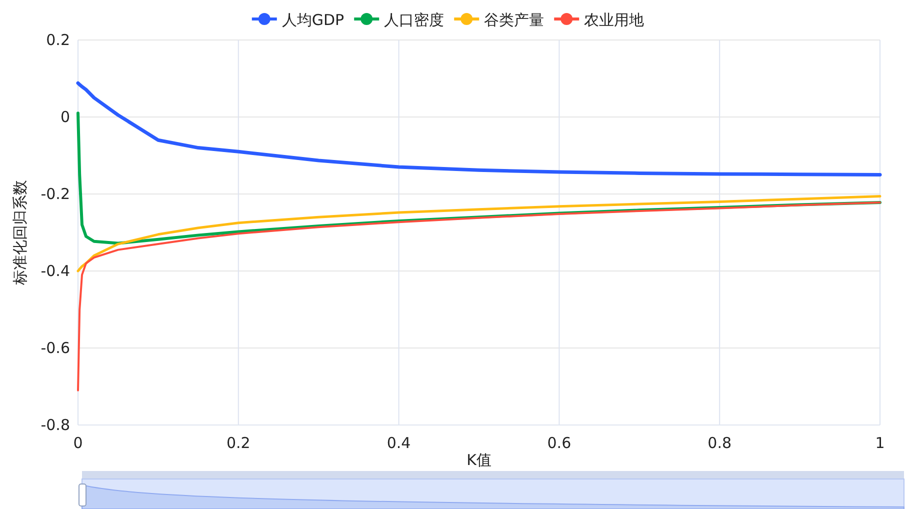 The height and width of the screenshot is (509, 906). What do you see at coordinates (559, 443) in the screenshot?
I see `x-tick-label: 0.6` at bounding box center [559, 443].